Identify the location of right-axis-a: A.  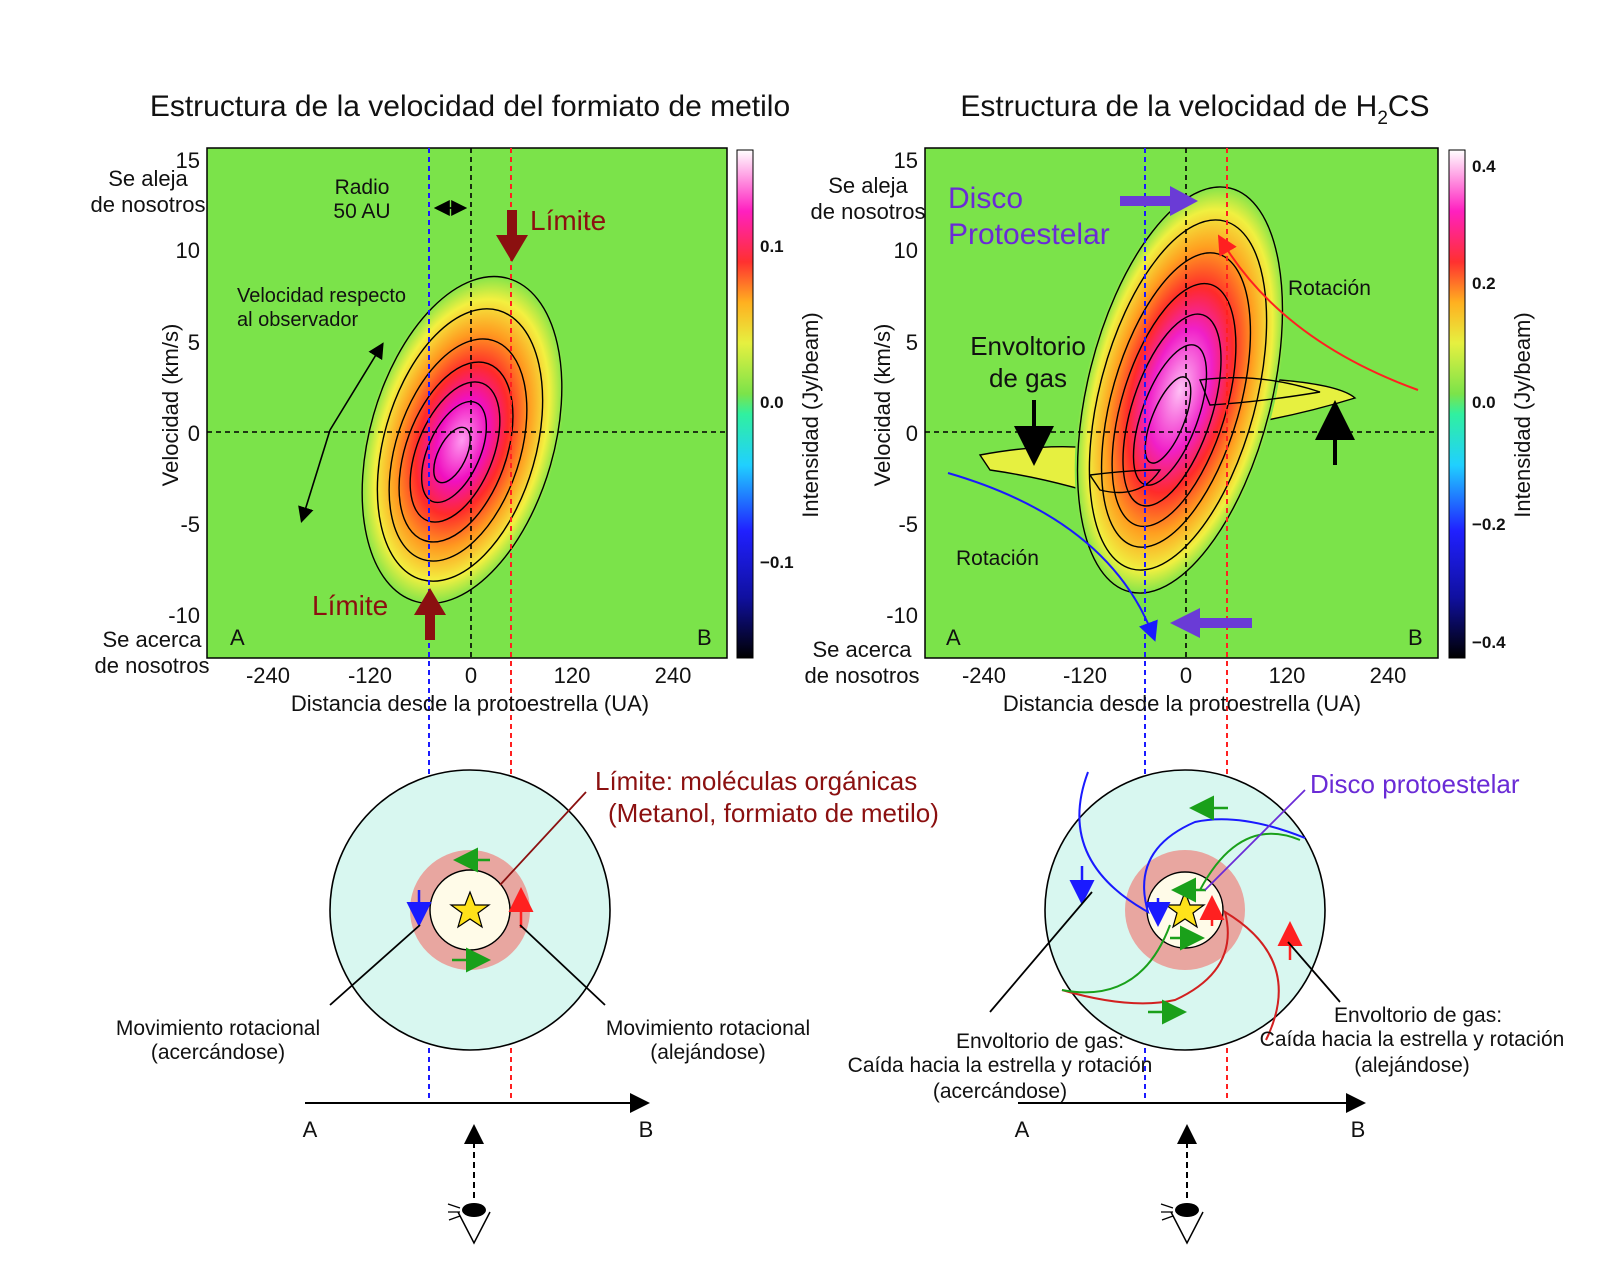
(1022, 1129).